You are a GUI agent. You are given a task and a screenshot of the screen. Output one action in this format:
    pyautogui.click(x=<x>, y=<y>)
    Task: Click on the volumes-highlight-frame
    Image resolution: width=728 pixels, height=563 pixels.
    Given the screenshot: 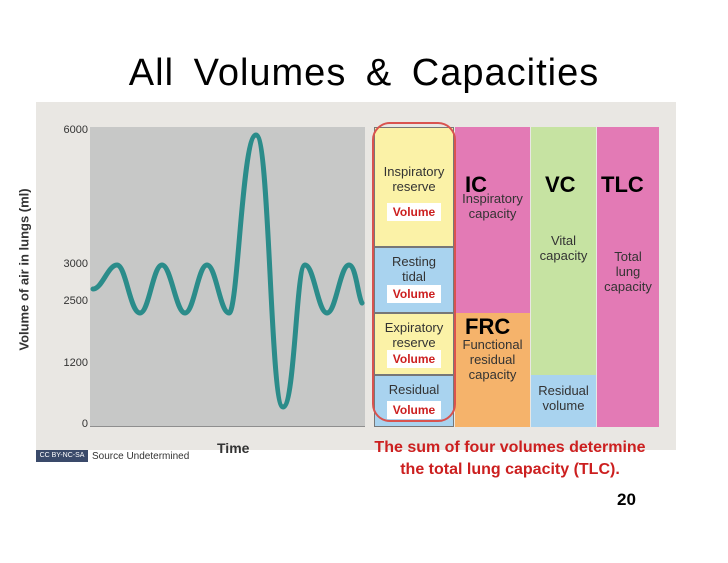 What is the action you would take?
    pyautogui.click(x=414, y=272)
    